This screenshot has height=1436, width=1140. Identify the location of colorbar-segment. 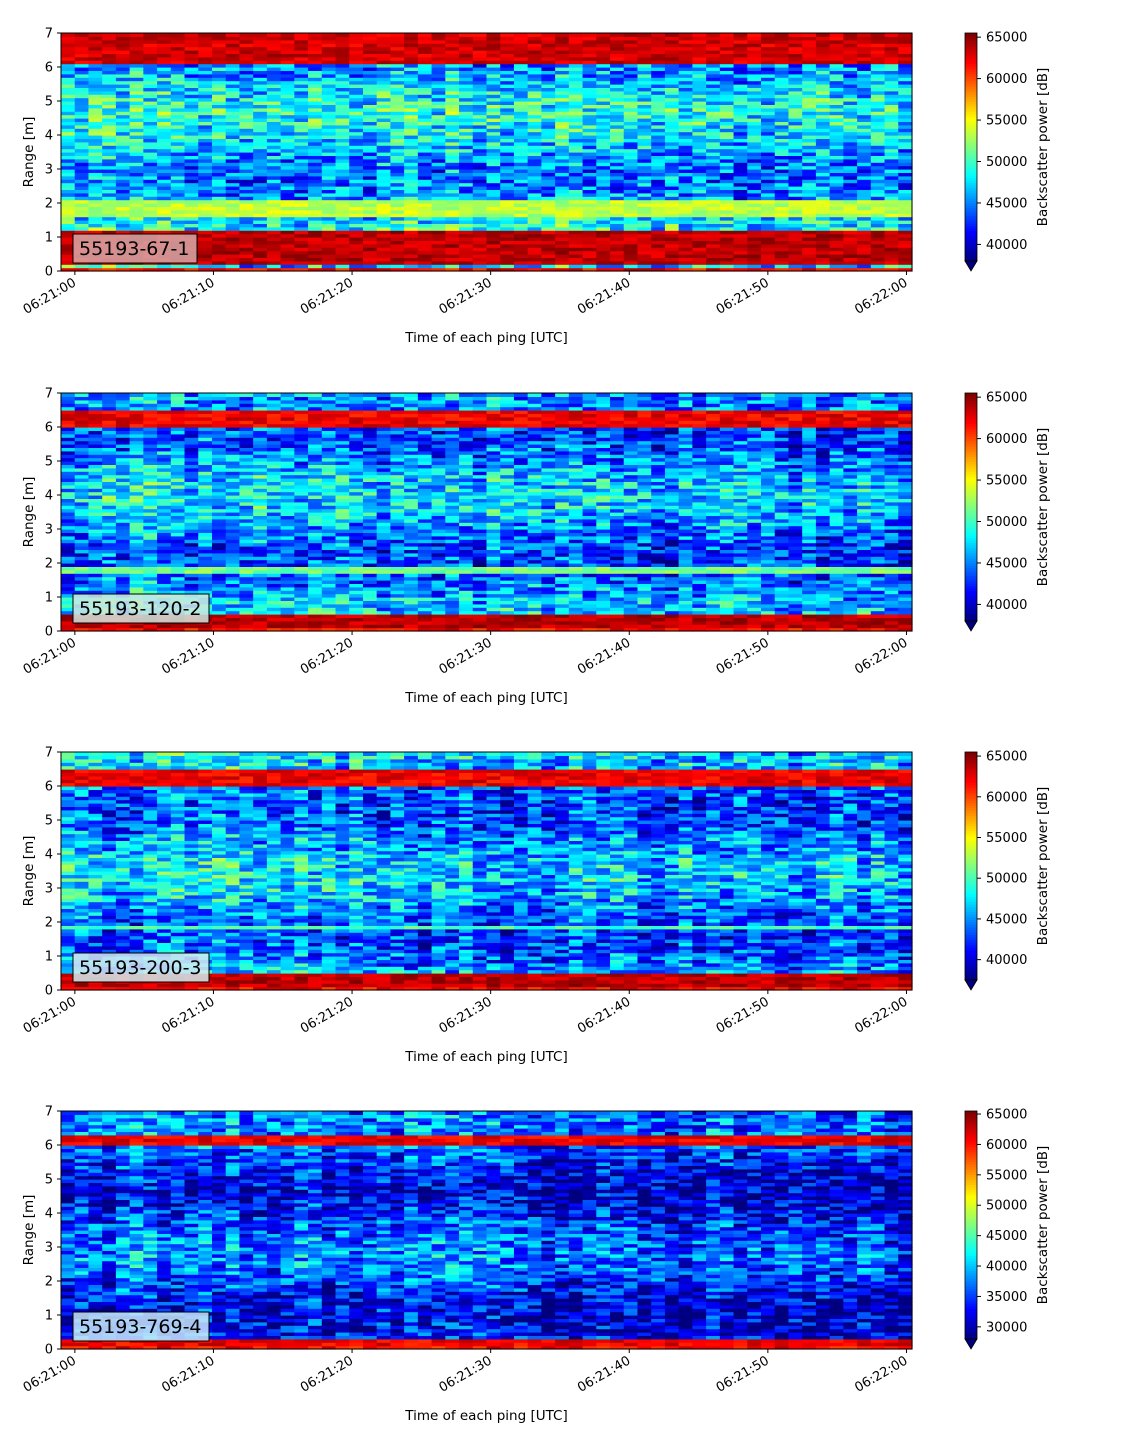
(971, 240).